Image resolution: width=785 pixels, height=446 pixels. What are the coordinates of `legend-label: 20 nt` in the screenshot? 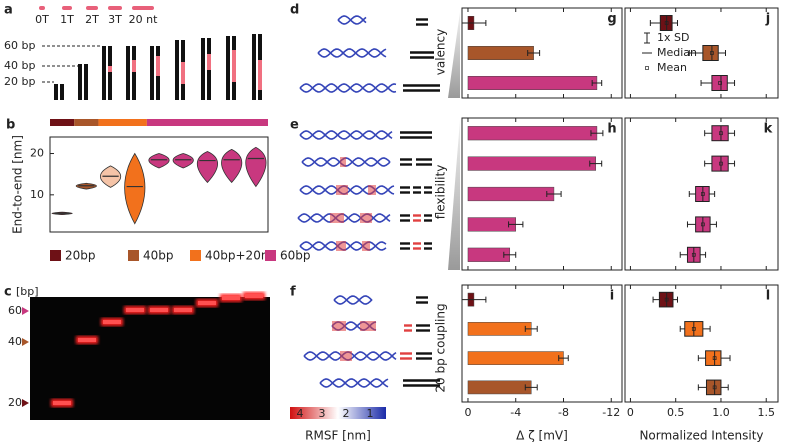 It's located at (143, 19).